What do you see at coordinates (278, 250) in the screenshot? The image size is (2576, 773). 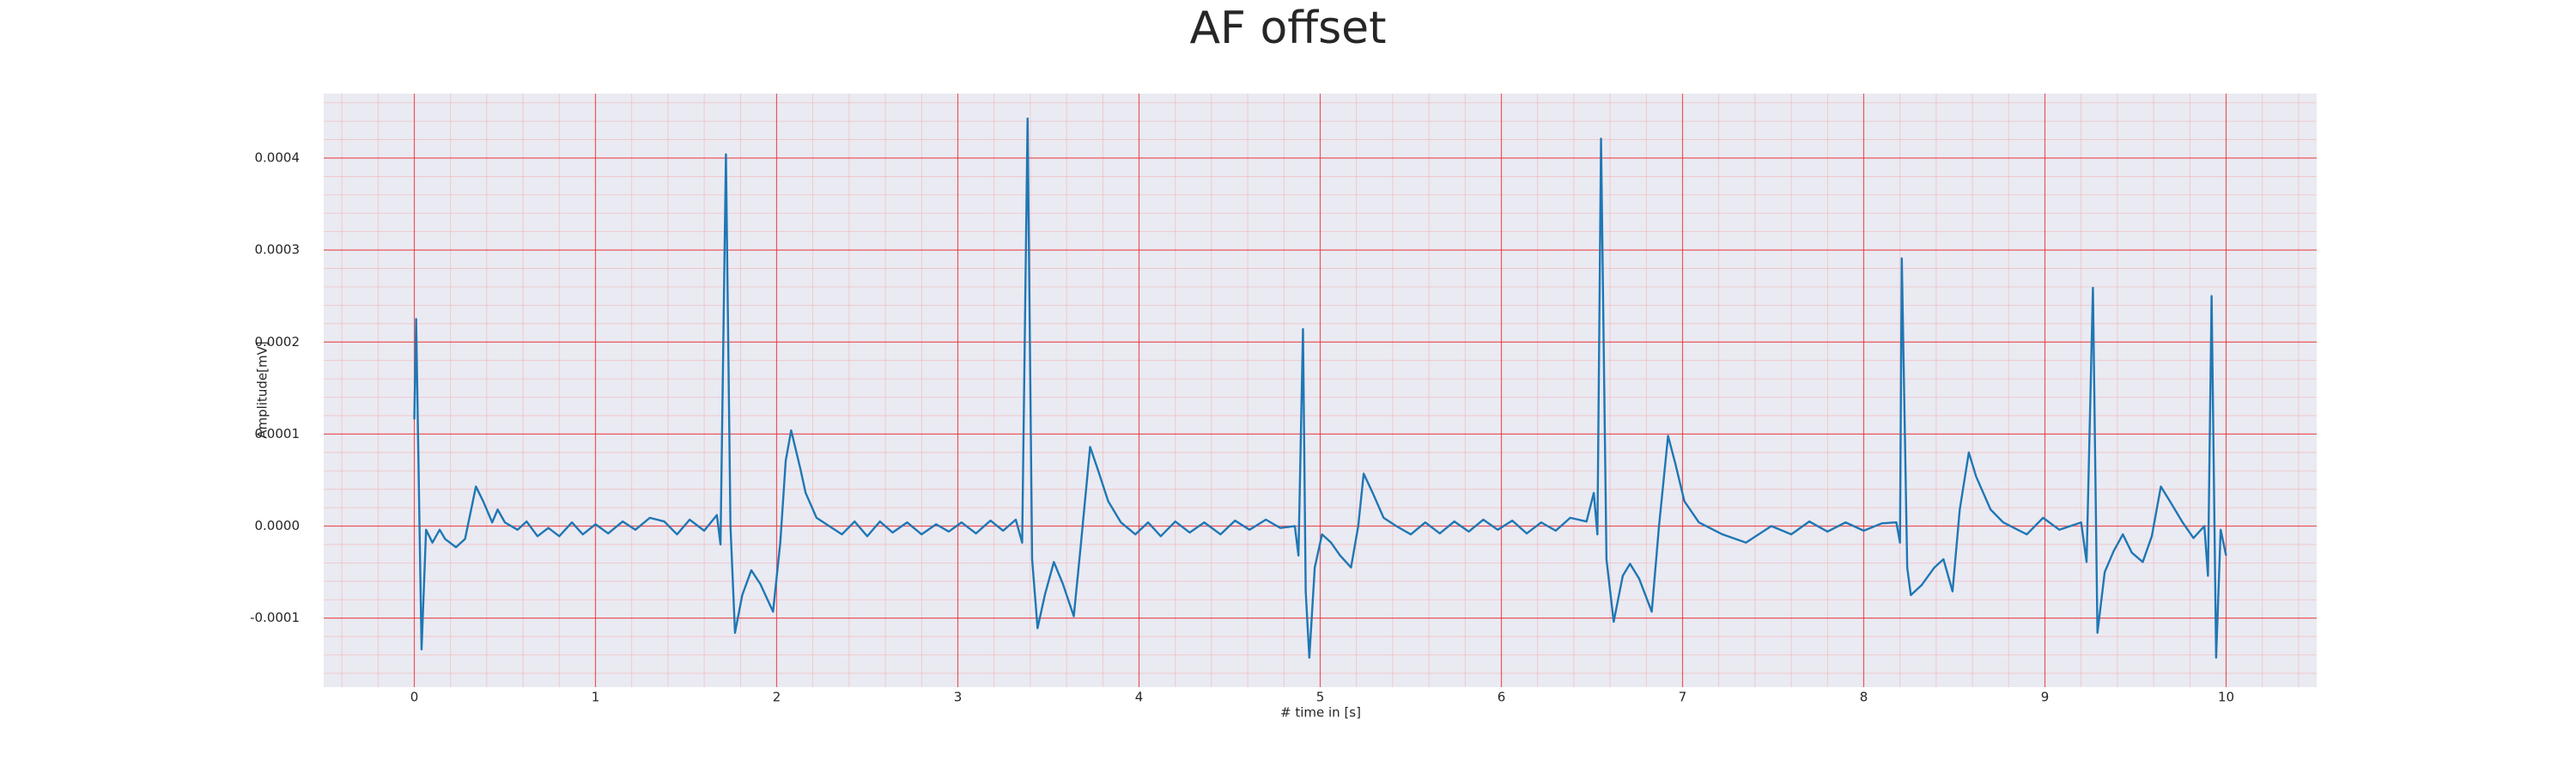 I see `y-tick-label: 0.0003` at bounding box center [278, 250].